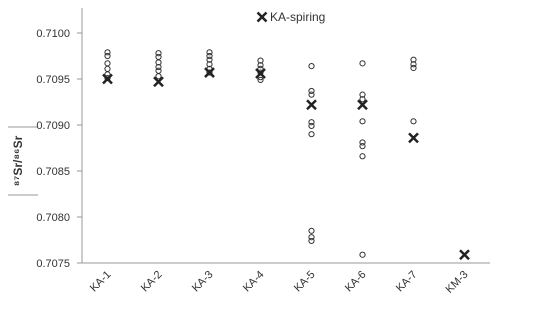 The image size is (539, 329). What do you see at coordinates (53, 80) in the screenshot?
I see `y-tick-label: 0.7095` at bounding box center [53, 80].